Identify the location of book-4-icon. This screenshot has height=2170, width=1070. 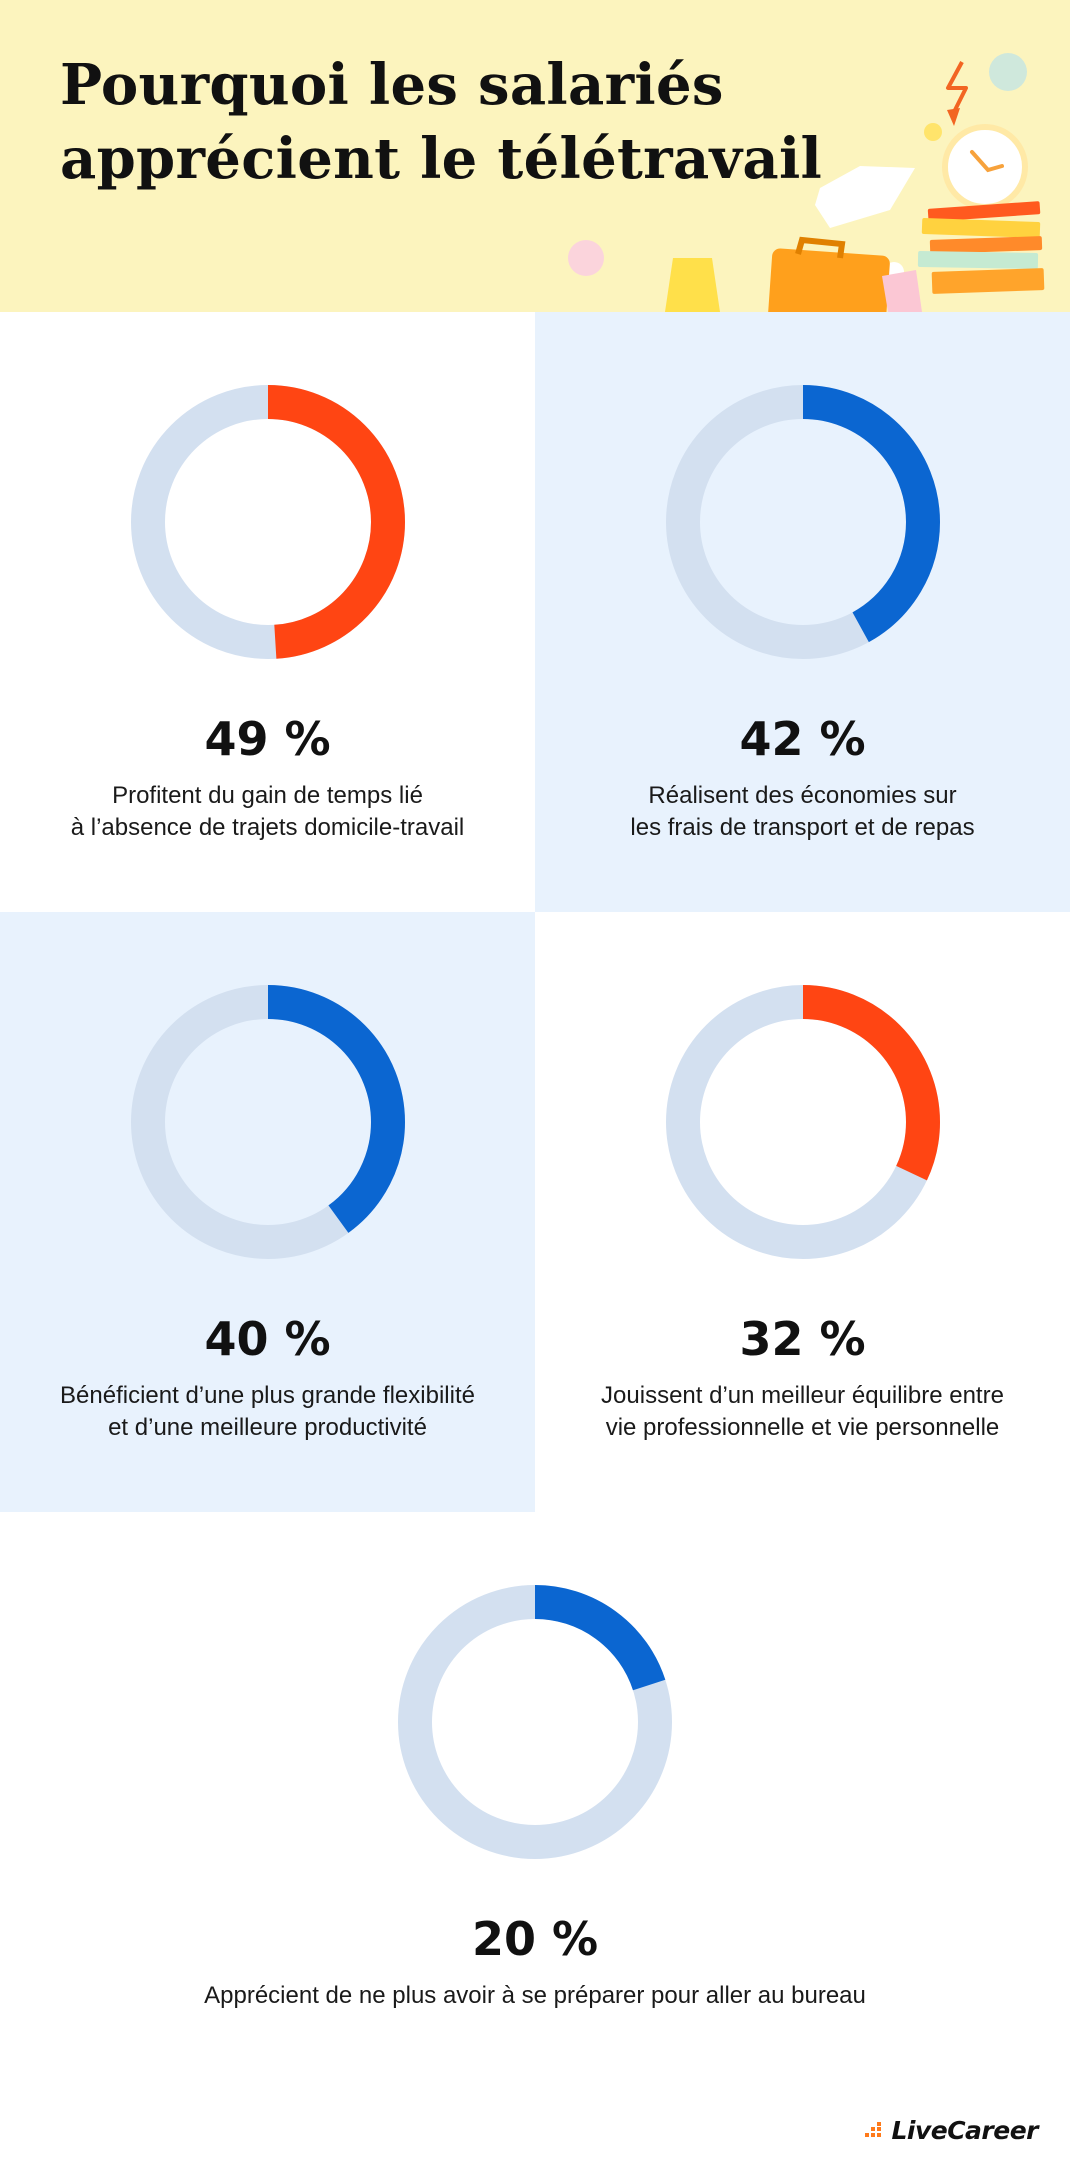
(978, 260).